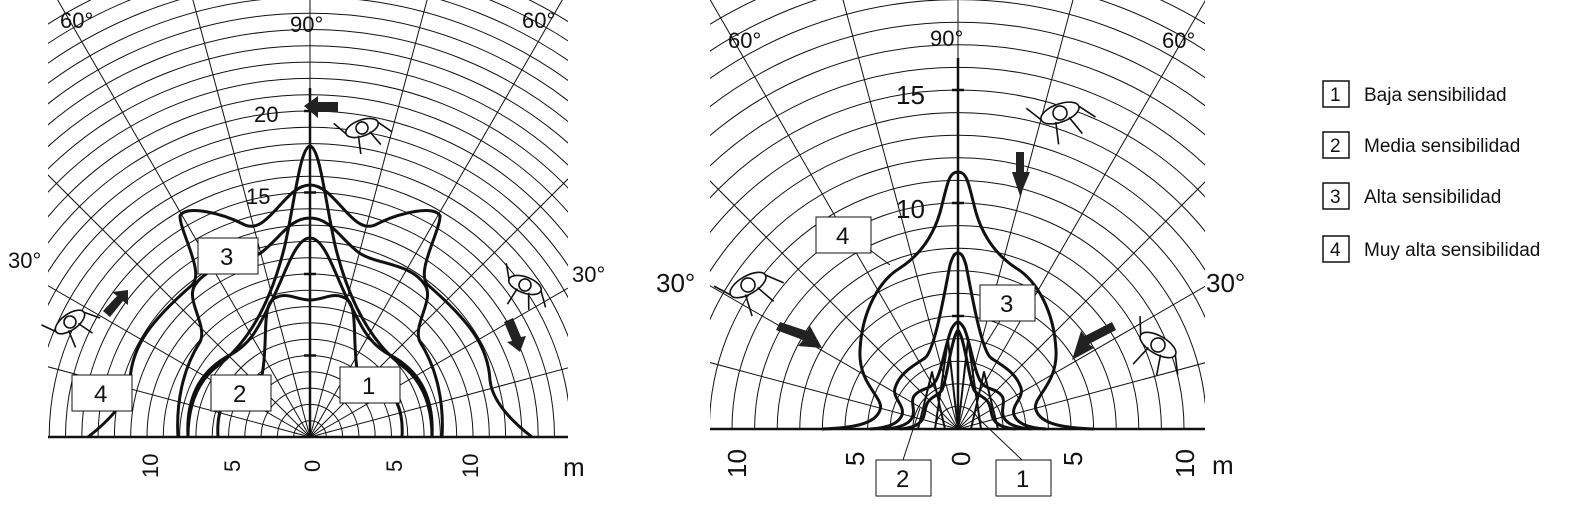 This screenshot has width=1594, height=506. I want to click on right-zone-label-3: 3, so click(1007, 303).